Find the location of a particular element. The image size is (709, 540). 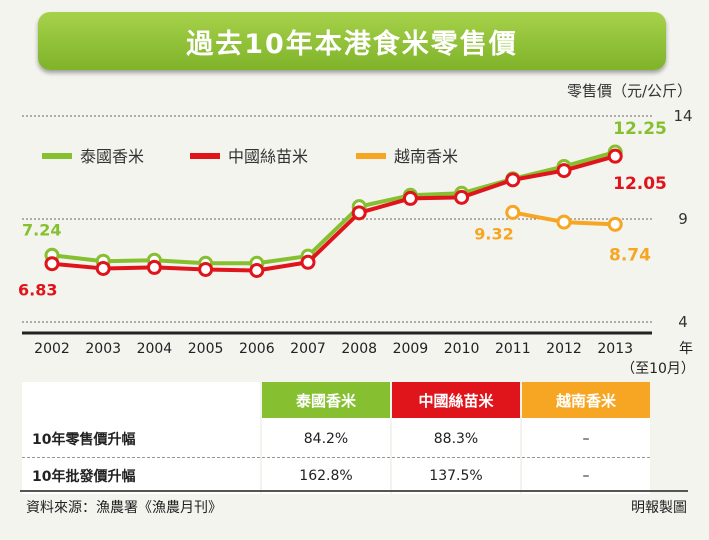

table-row: 10年零售價升幅 84.2% 88.3% – is located at coordinates (336, 437).